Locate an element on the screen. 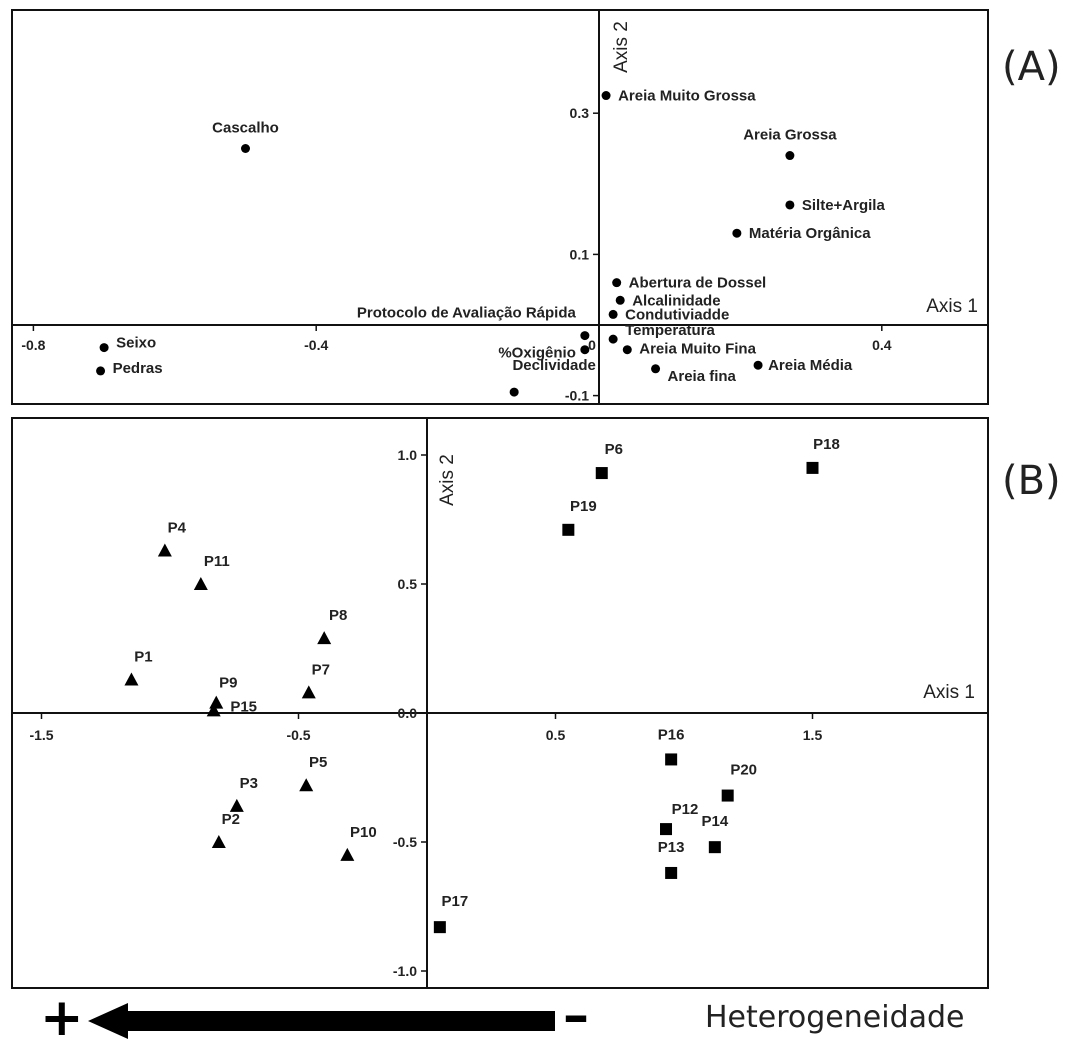 This screenshot has width=1070, height=1048. x-tick-label: 0.5 is located at coordinates (556, 735).